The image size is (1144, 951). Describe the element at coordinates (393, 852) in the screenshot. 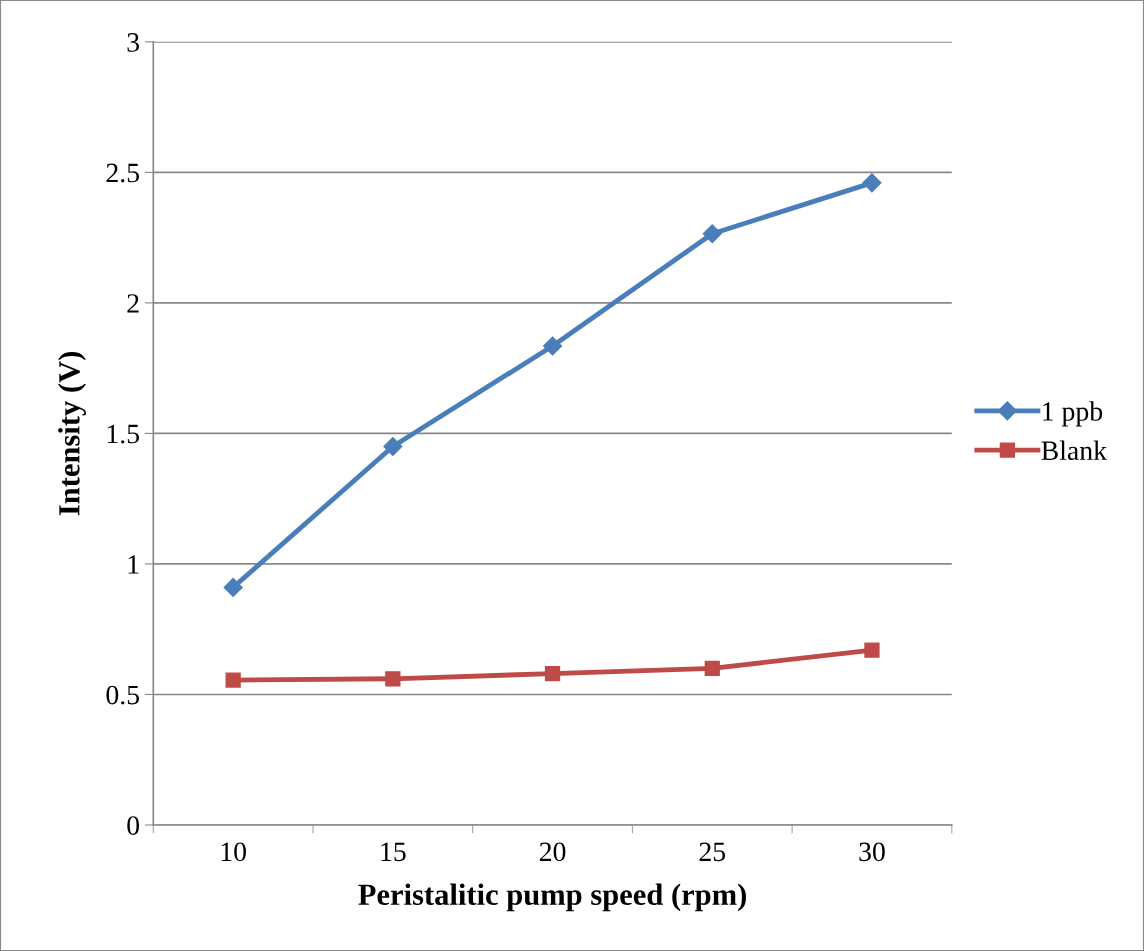

I see `x-tick-label: 15` at that location.